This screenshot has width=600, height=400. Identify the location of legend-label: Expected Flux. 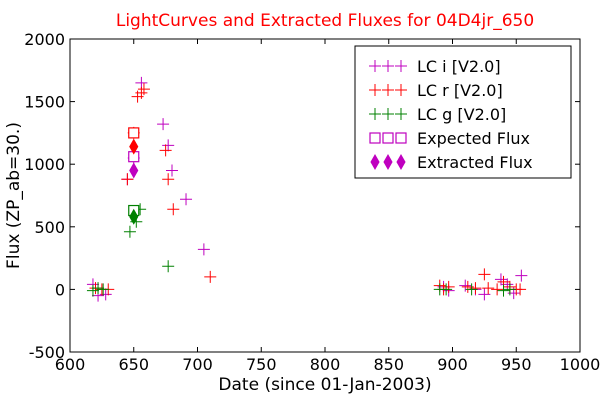
(473, 138).